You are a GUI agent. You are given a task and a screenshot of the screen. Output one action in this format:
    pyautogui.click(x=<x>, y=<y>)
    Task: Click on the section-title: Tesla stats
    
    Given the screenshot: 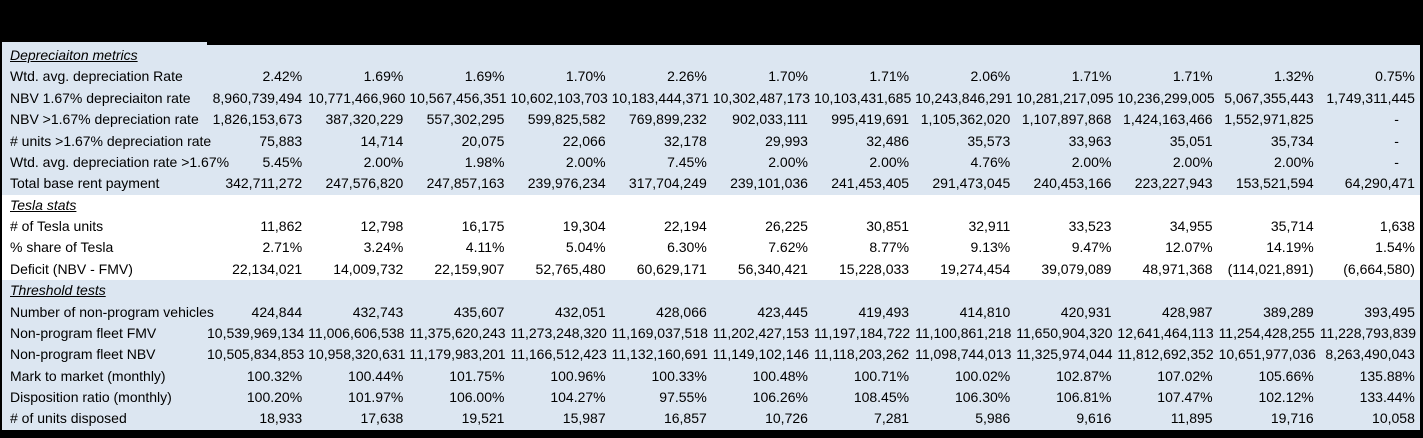 What is the action you would take?
    pyautogui.click(x=43, y=204)
    